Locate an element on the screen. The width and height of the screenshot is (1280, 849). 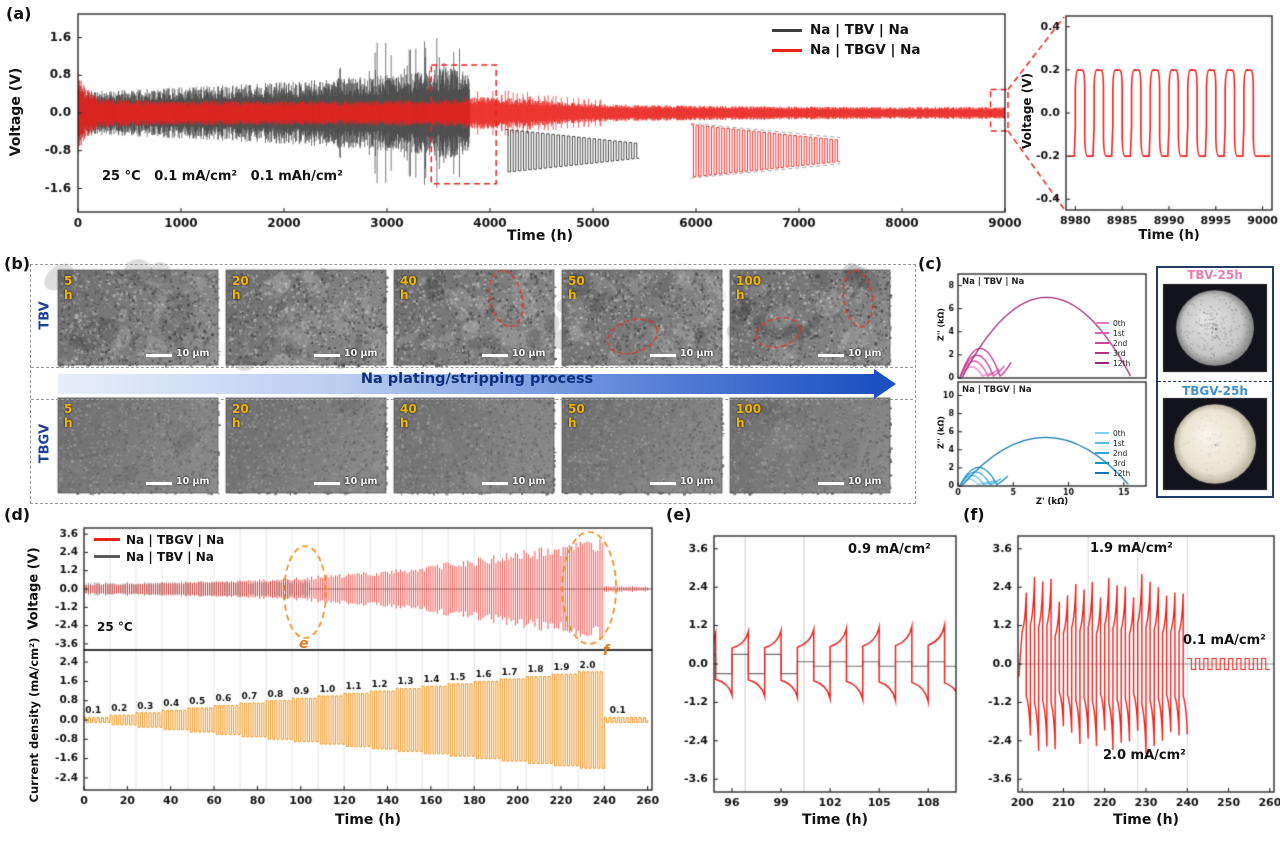
panel-f-xlabel: Time (h) is located at coordinates (1146, 820).